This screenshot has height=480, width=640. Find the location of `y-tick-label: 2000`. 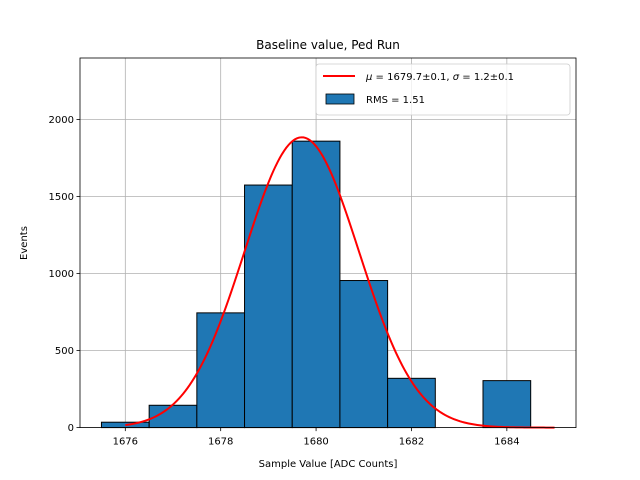

y-tick-label: 2000 is located at coordinates (61, 120).